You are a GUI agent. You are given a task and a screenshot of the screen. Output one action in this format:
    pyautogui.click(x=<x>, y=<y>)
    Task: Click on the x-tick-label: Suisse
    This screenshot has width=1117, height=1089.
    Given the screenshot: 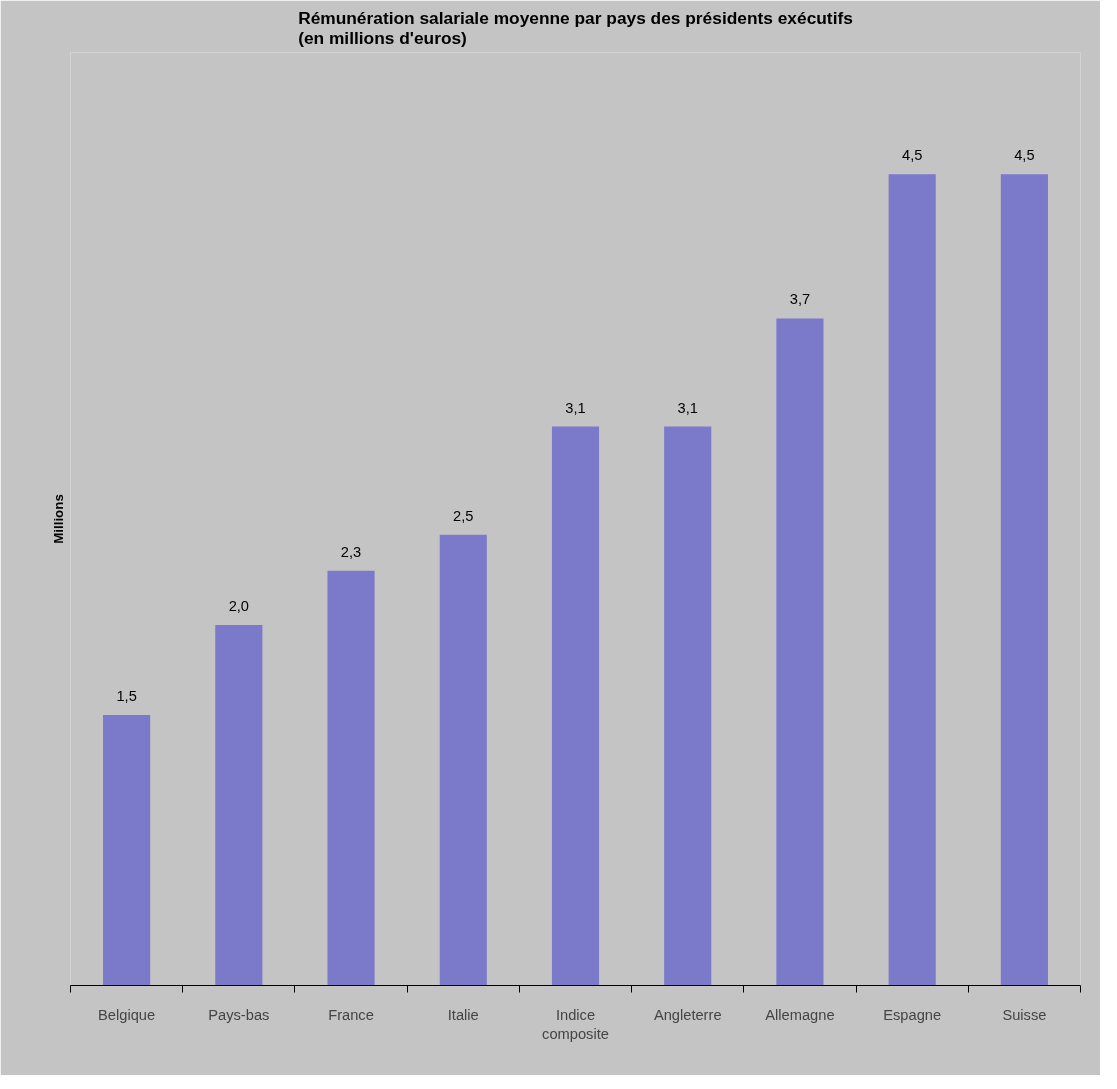 What is the action you would take?
    pyautogui.click(x=1024, y=1014)
    